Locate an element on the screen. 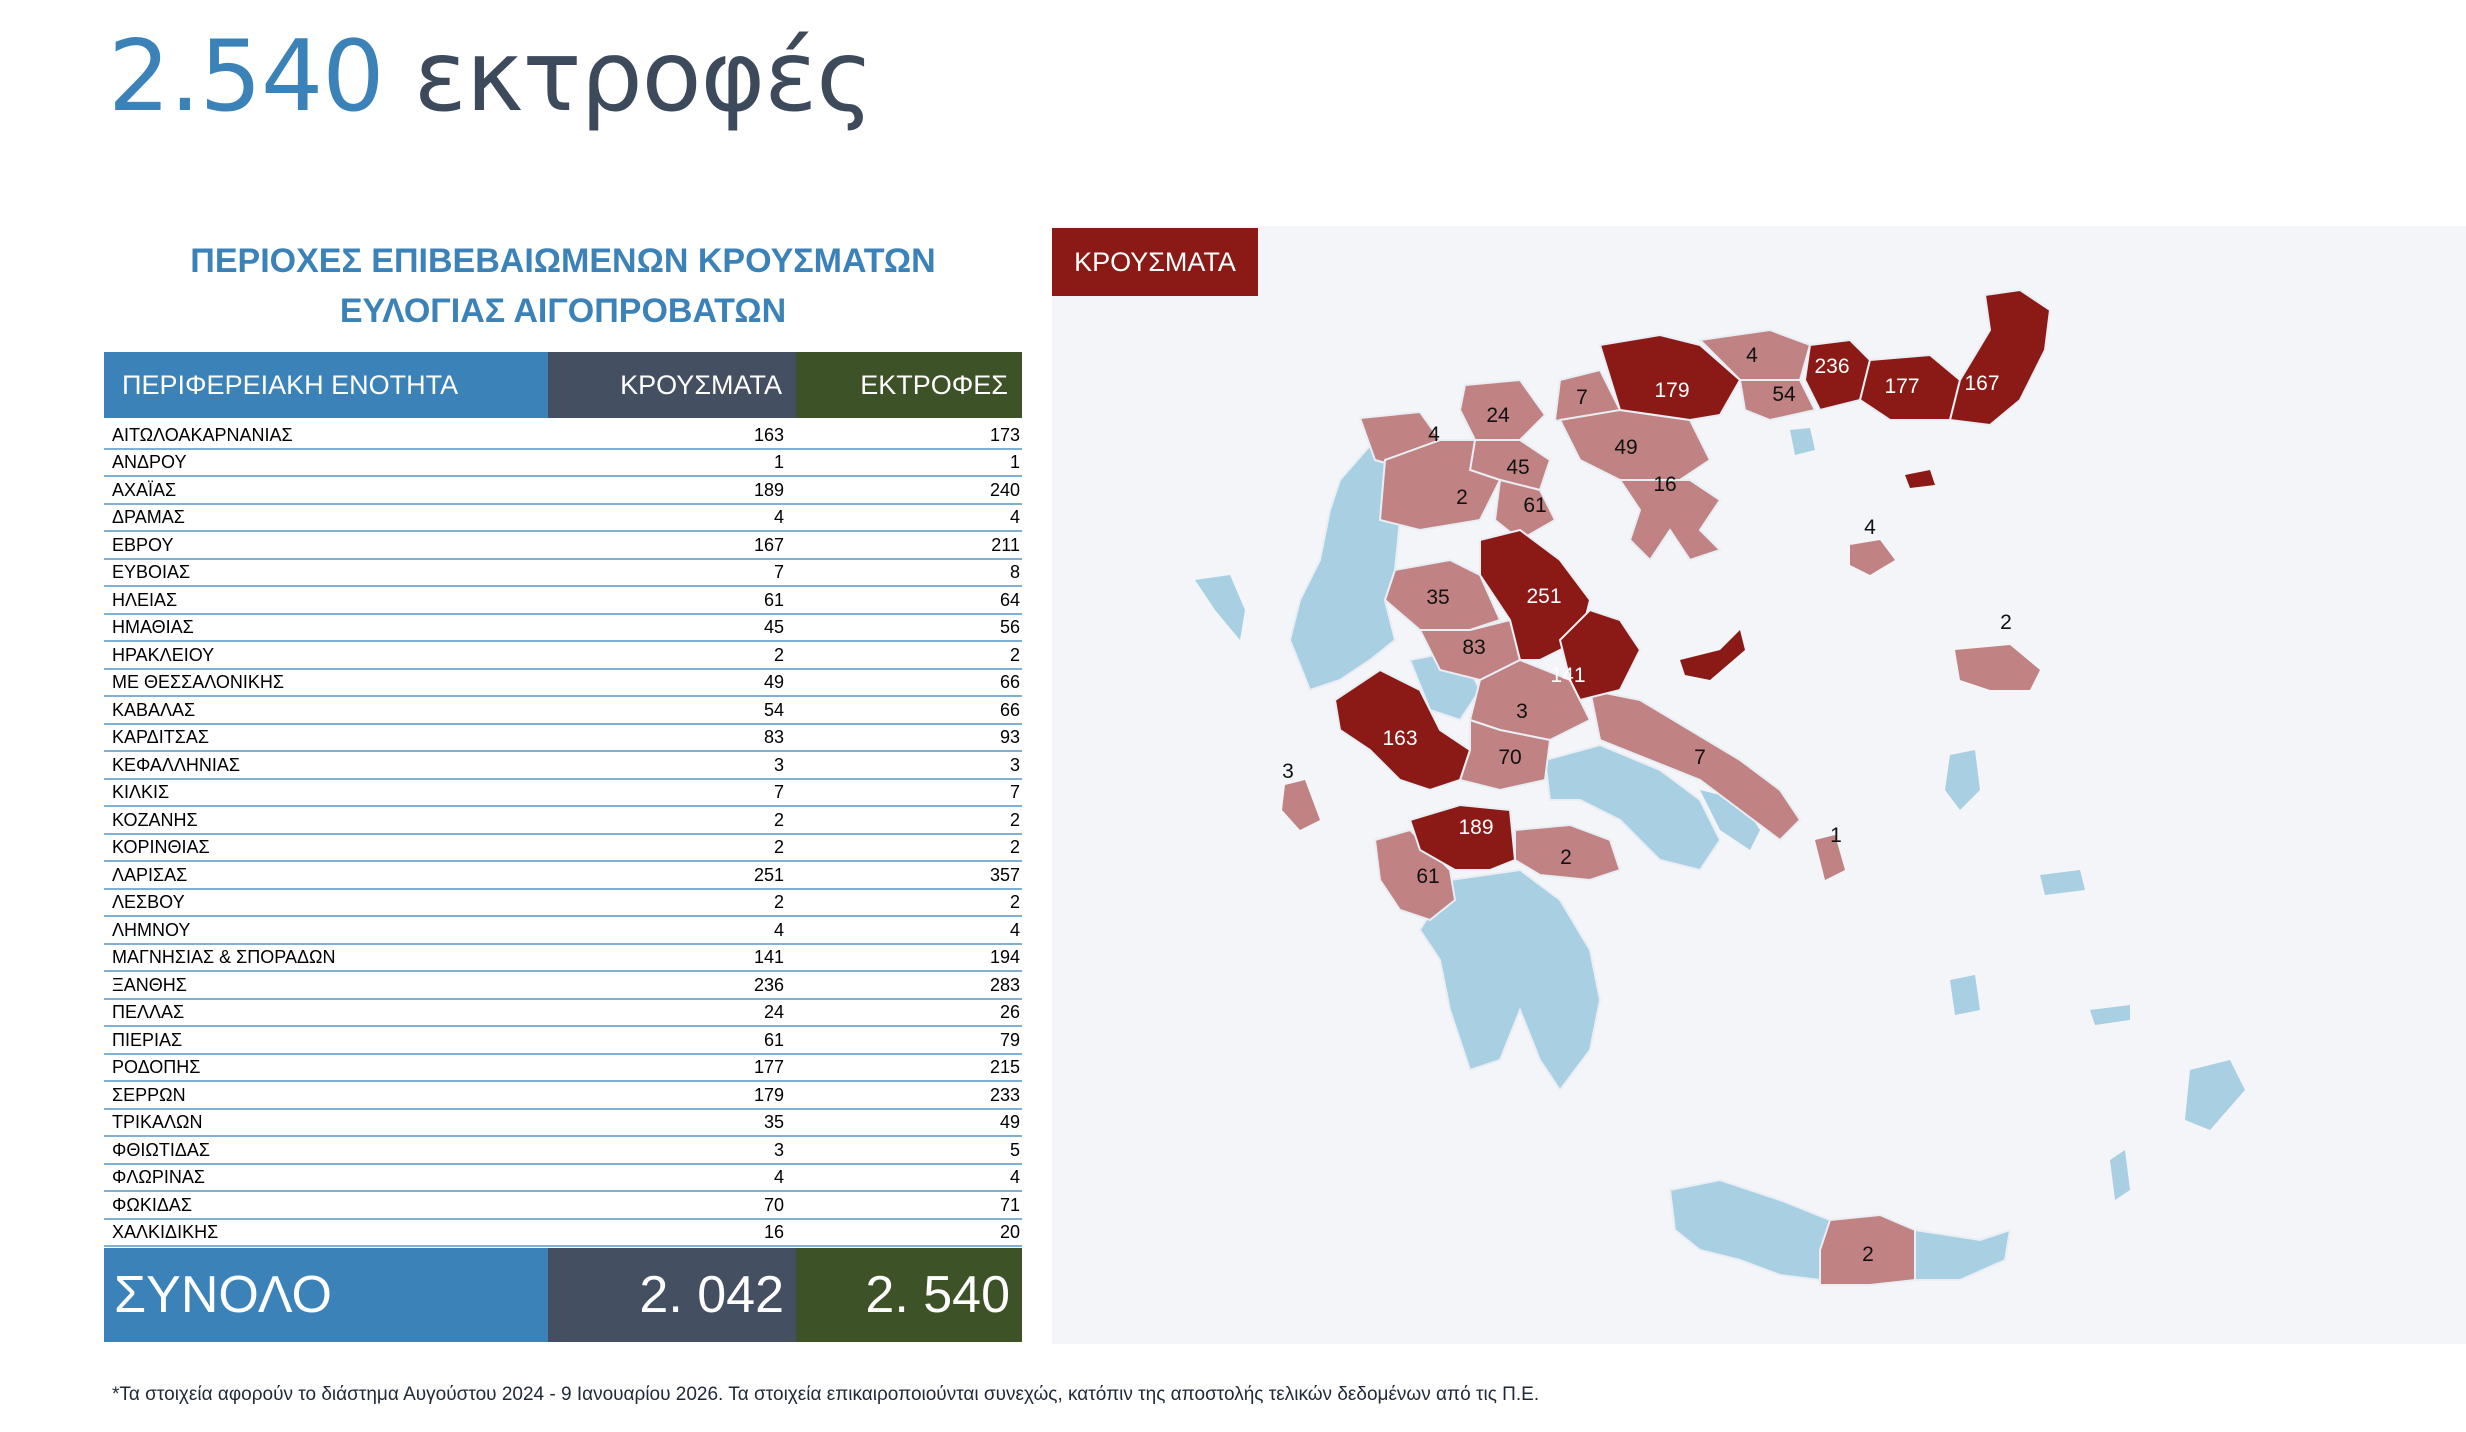 Image resolution: width=2466 pixels, height=1432 pixels. region-achaia is located at coordinates (1462, 837).